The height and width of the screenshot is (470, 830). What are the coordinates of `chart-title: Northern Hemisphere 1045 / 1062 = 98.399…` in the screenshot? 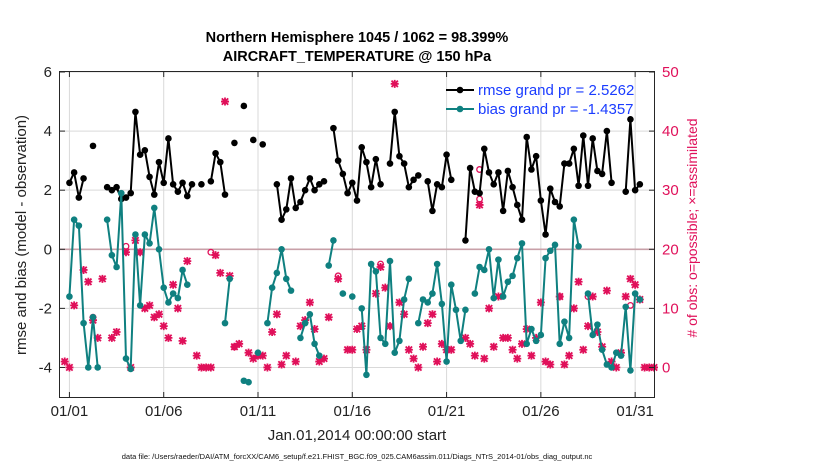 It's located at (357, 38).